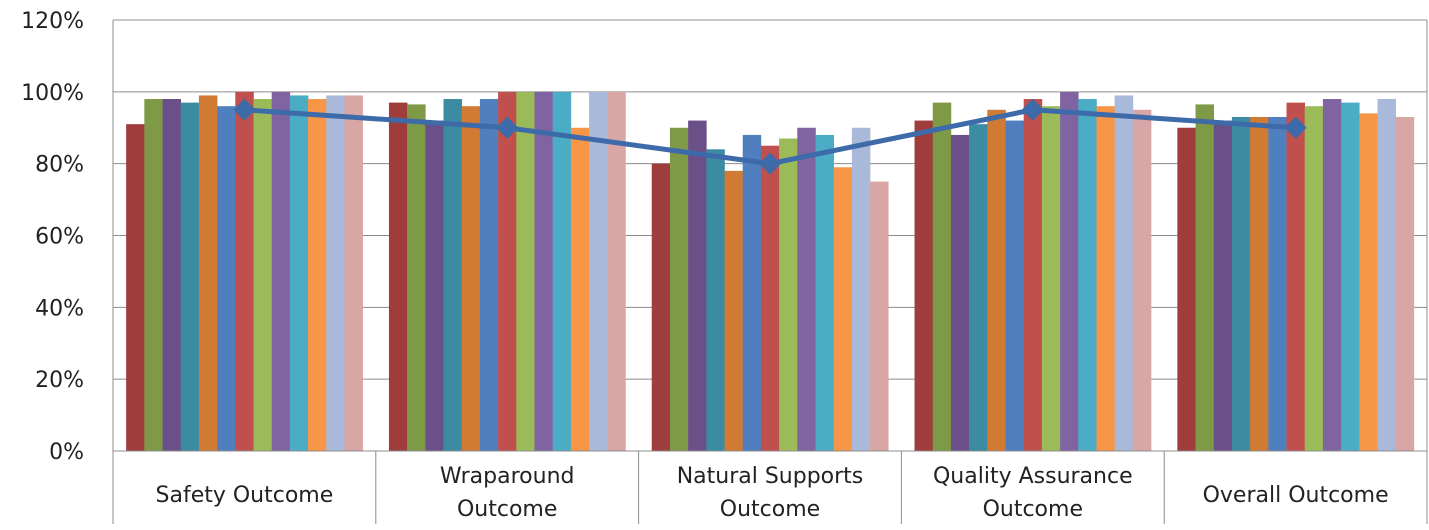 The height and width of the screenshot is (530, 1429). I want to click on y-tick-label: 80%, so click(59, 165).